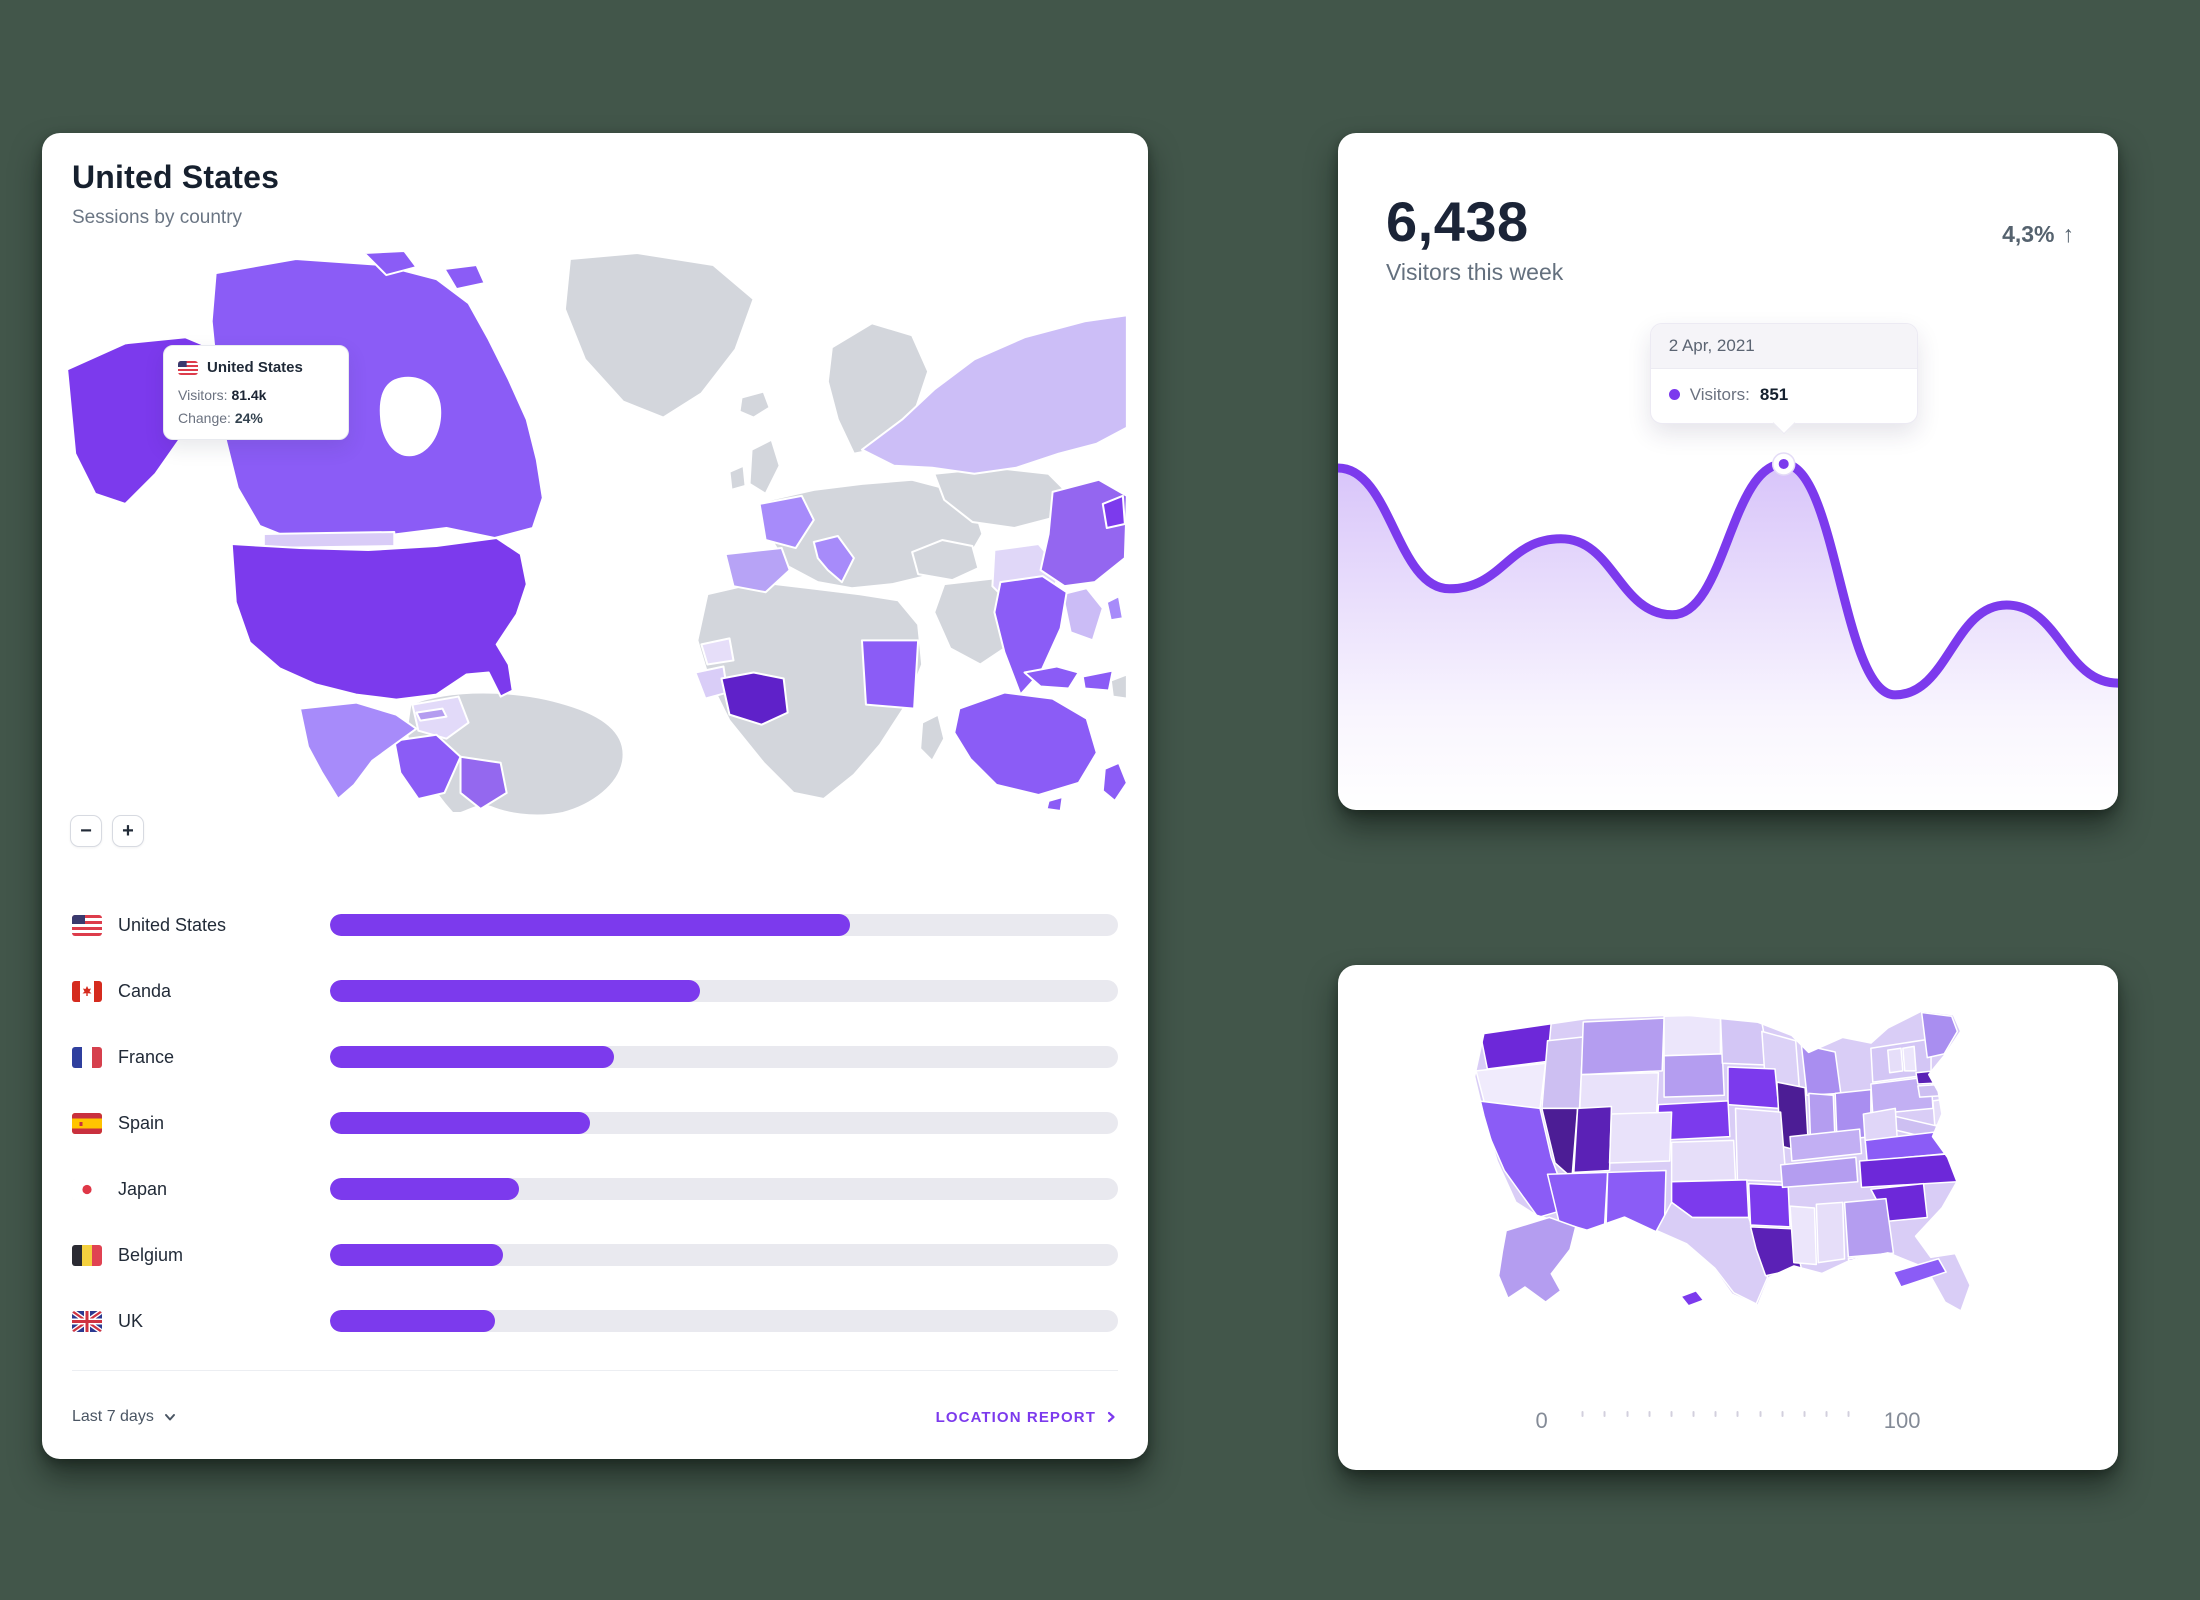 The height and width of the screenshot is (1600, 2200). I want to click on map-hawaii-state, so click(1692, 1298).